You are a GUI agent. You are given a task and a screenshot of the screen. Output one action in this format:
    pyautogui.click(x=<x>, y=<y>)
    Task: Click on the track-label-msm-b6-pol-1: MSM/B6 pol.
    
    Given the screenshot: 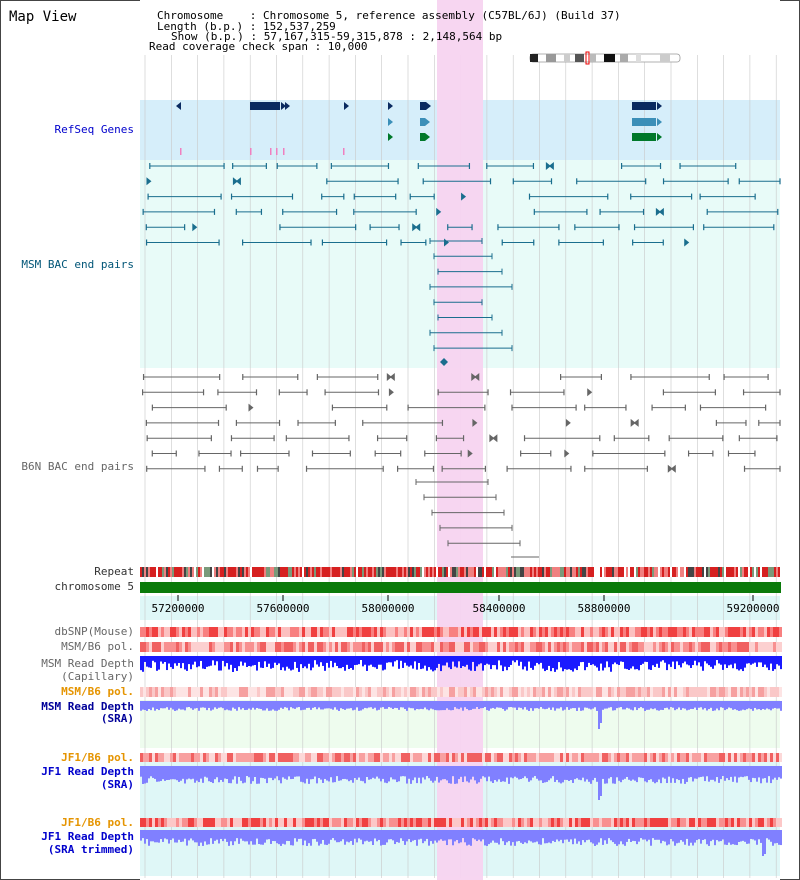 What is the action you would take?
    pyautogui.click(x=97, y=646)
    